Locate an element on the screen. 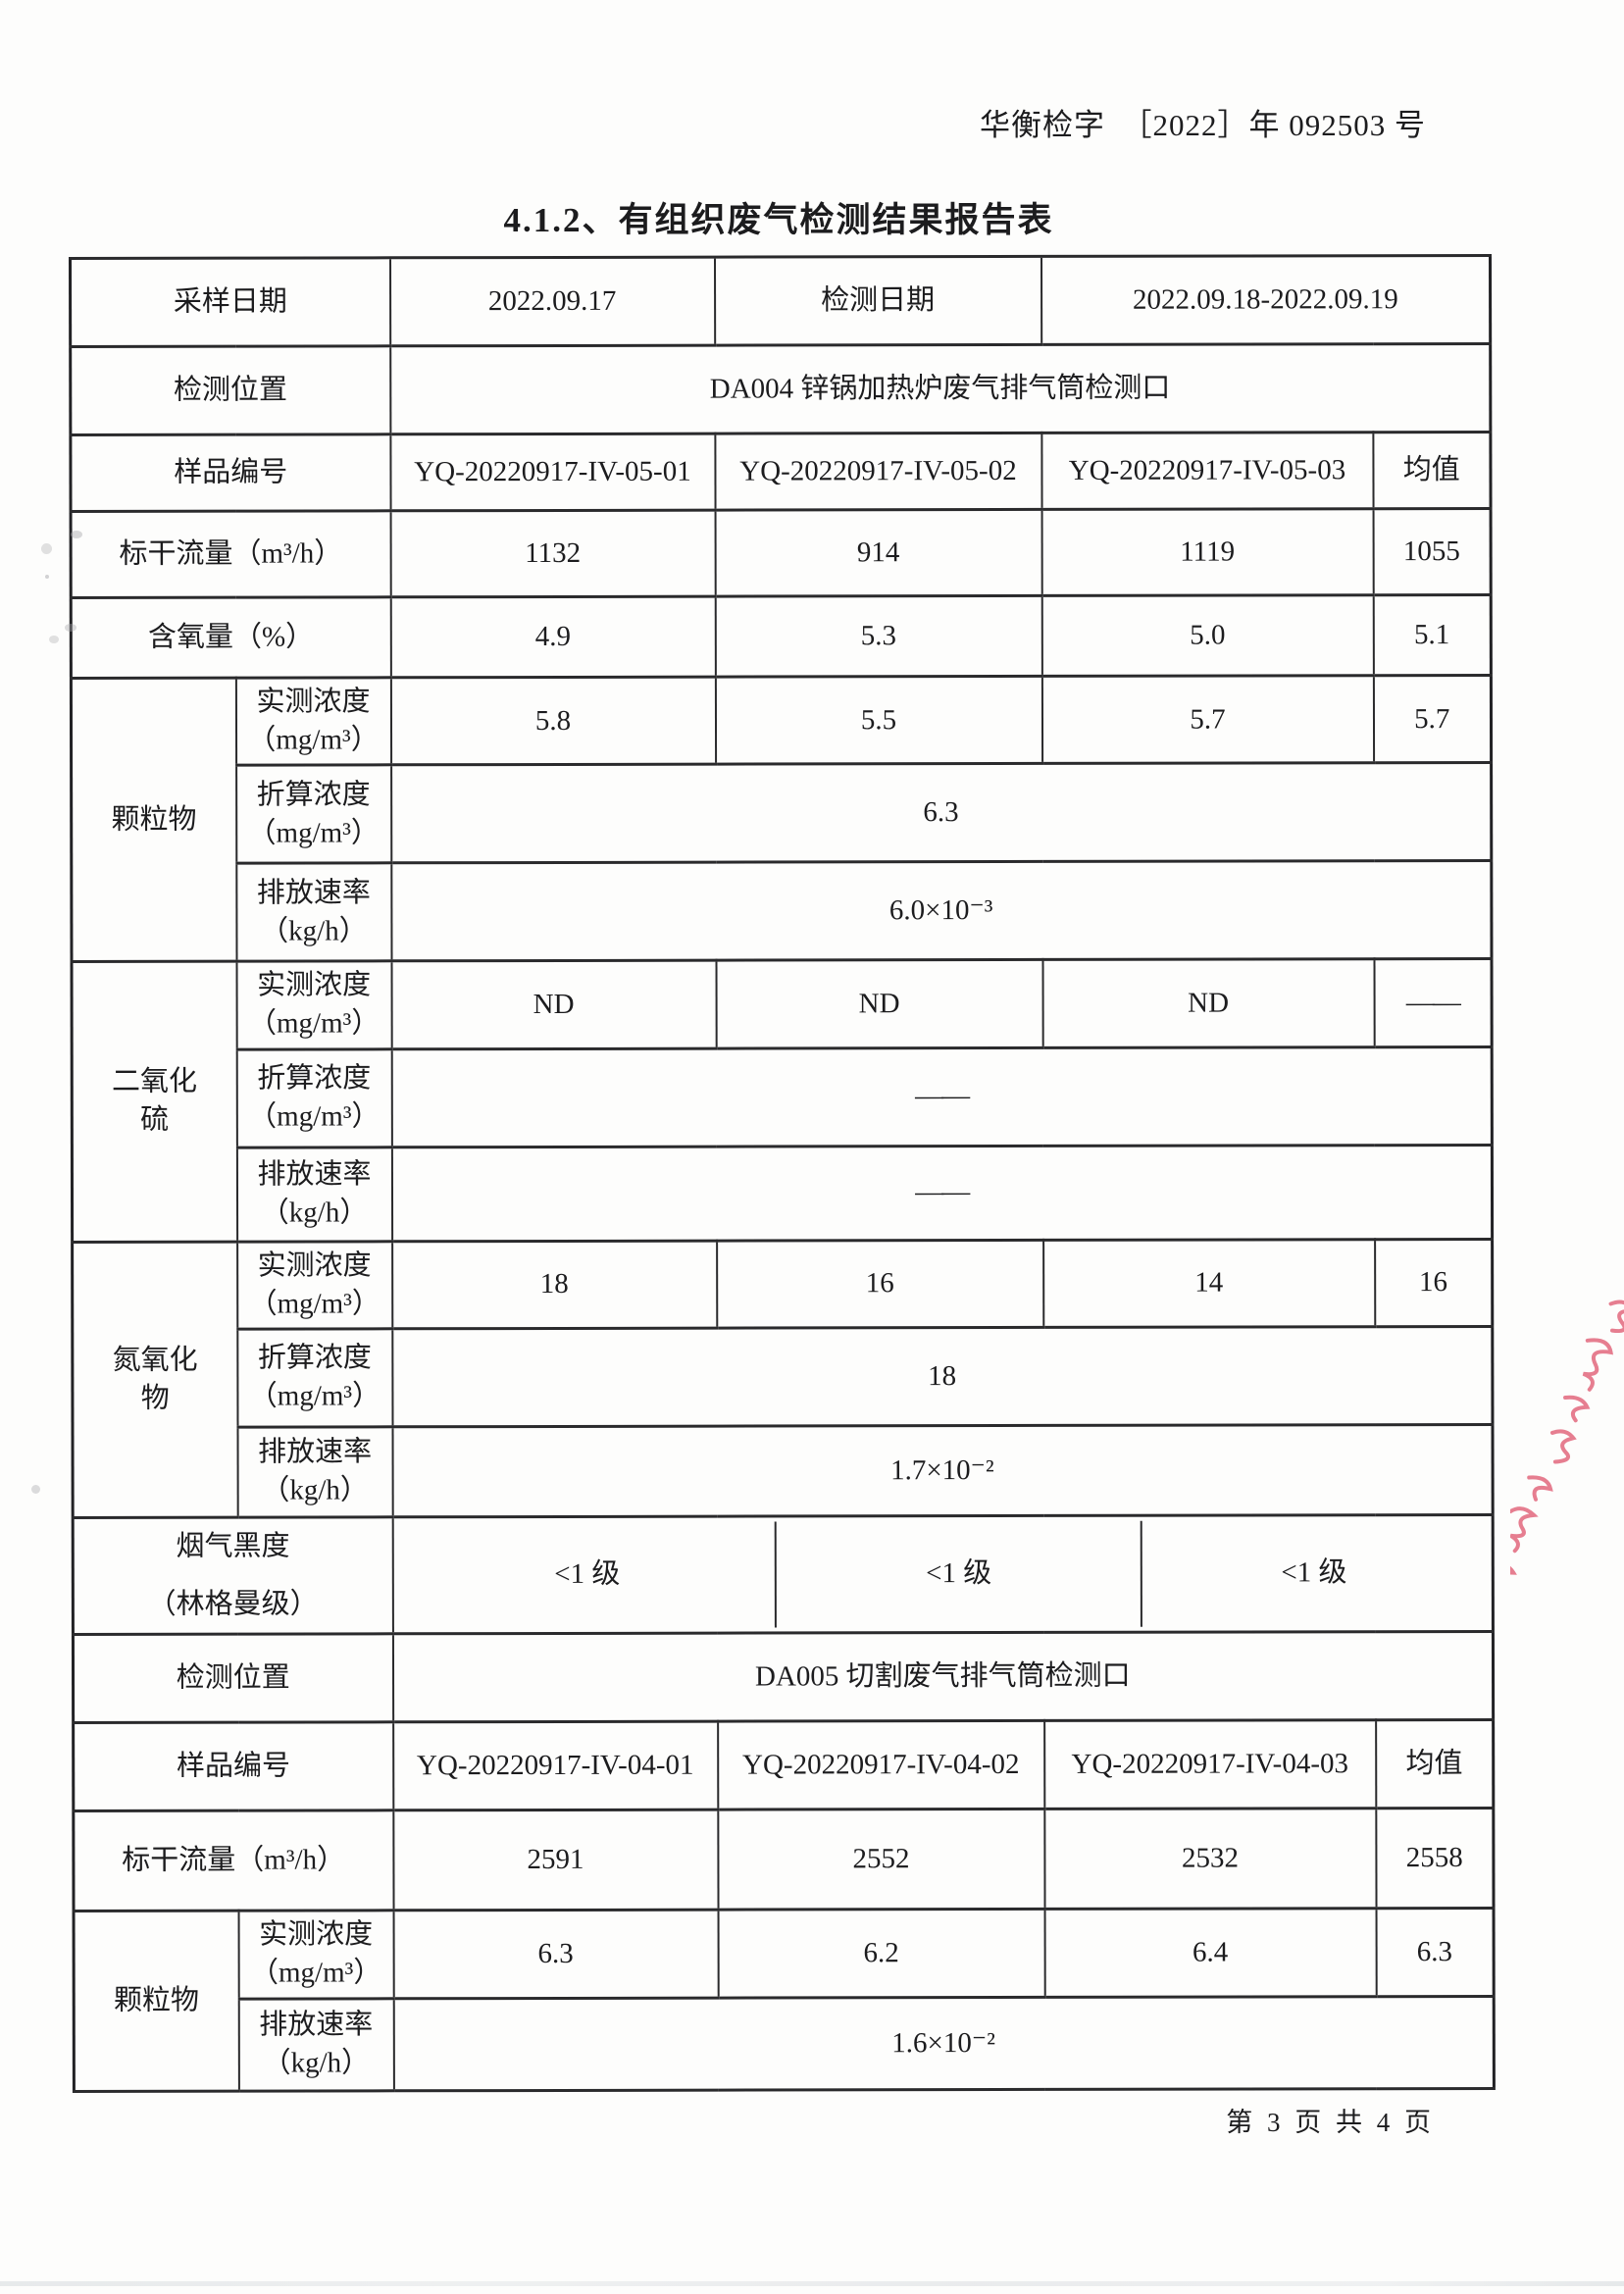  group-label-pm2: 颗粒物 is located at coordinates (156, 2001).